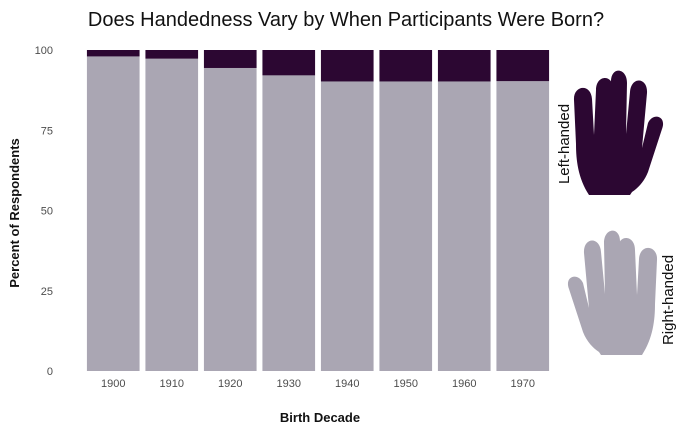  I want to click on bar-left-handed-1960, so click(464, 66).